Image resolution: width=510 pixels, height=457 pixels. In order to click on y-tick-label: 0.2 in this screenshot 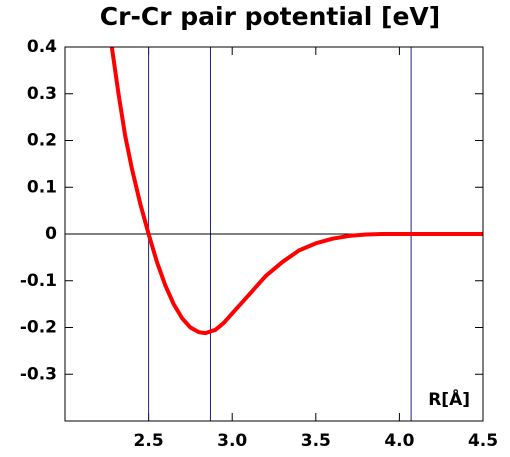, I will do `click(42, 141)`.